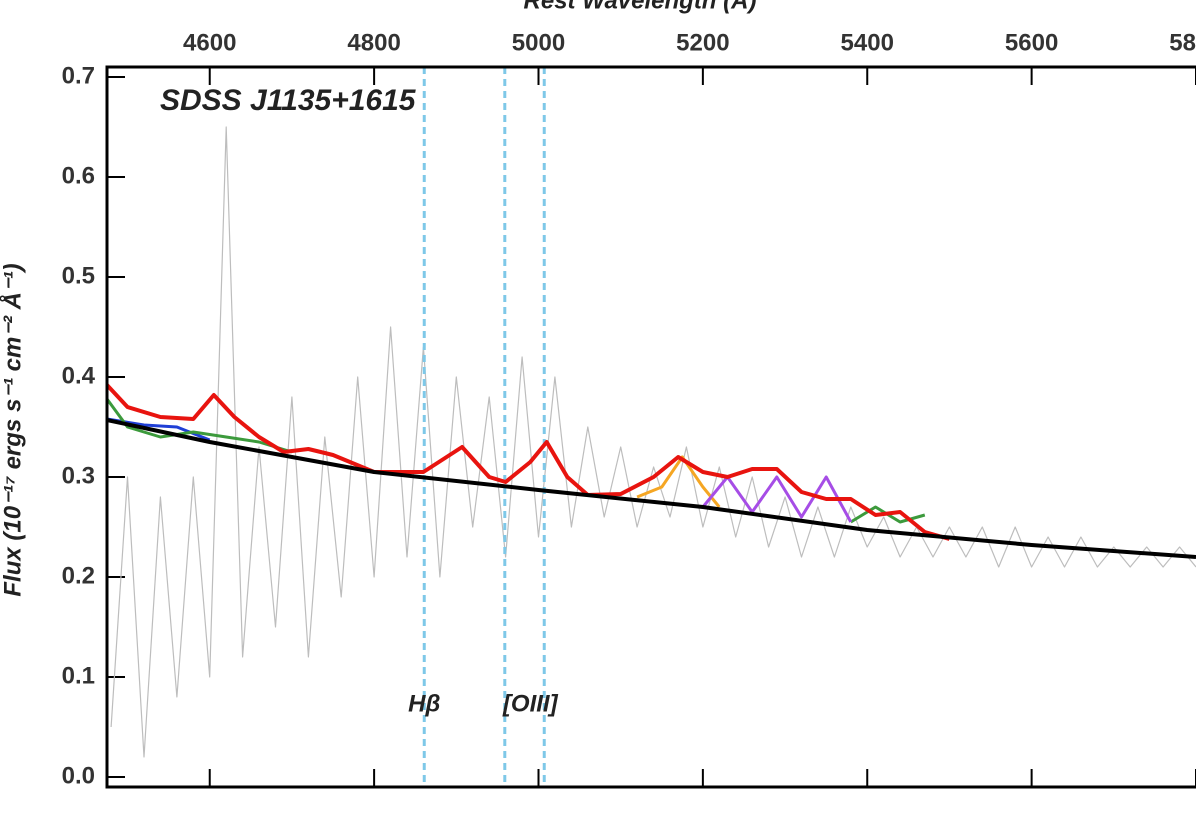 Image resolution: width=1196 pixels, height=818 pixels. What do you see at coordinates (373, 42) in the screenshot?
I see `x-tick-label: 4800` at bounding box center [373, 42].